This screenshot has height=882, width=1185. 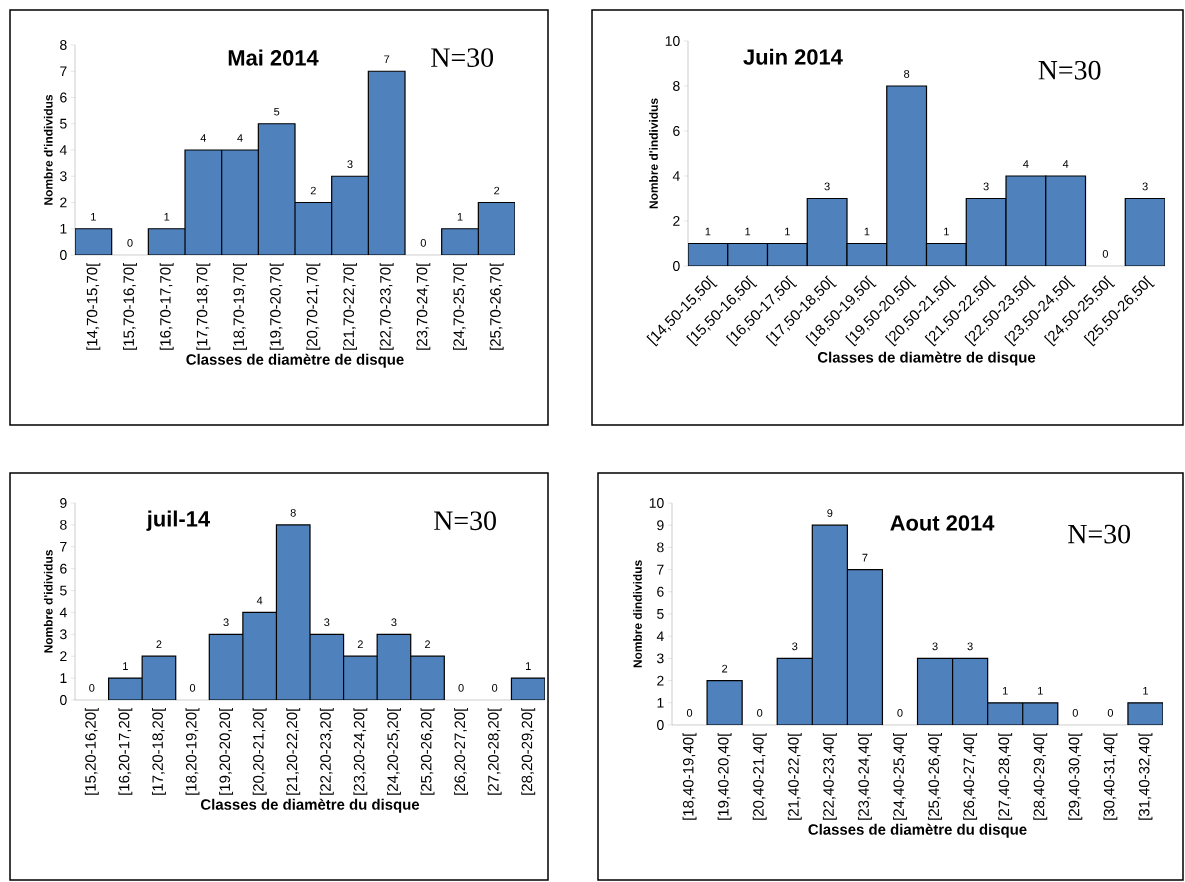 I want to click on x-tick-label: [20,40-21,40[, so click(x=759, y=776).